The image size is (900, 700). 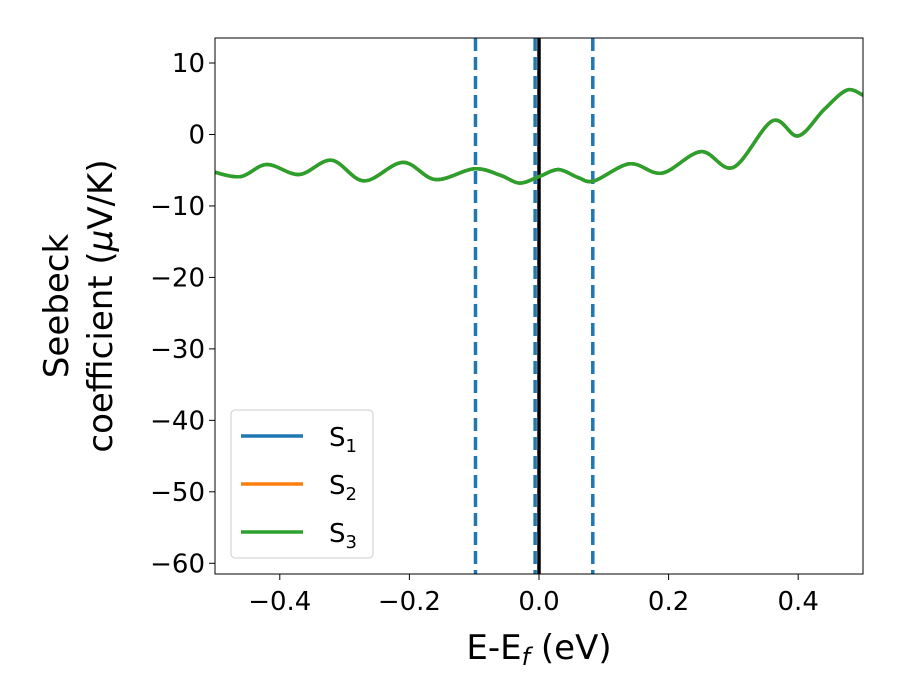 I want to click on y-tick-label: −50, so click(x=177, y=493).